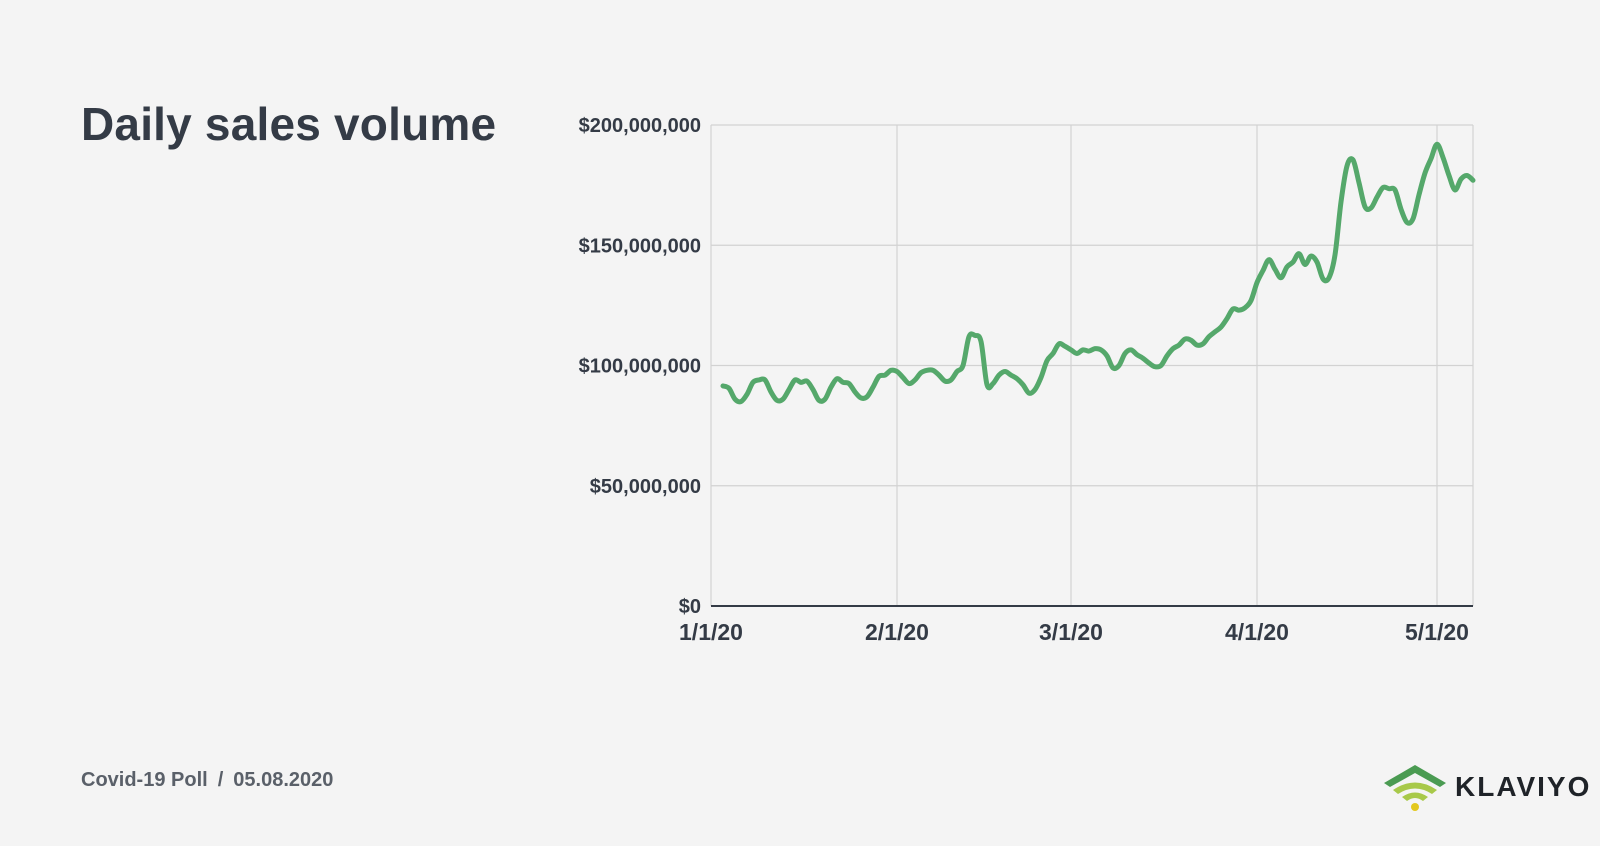 This screenshot has height=846, width=1600. Describe the element at coordinates (1437, 632) in the screenshot. I see `x-tick-label: 5/1/20` at that location.